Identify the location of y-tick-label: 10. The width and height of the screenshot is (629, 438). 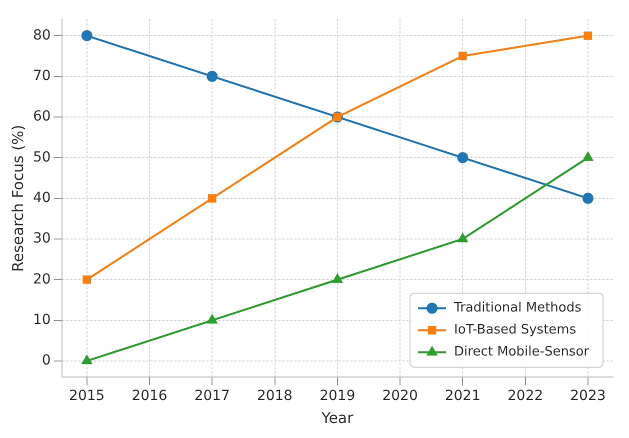
(41, 320).